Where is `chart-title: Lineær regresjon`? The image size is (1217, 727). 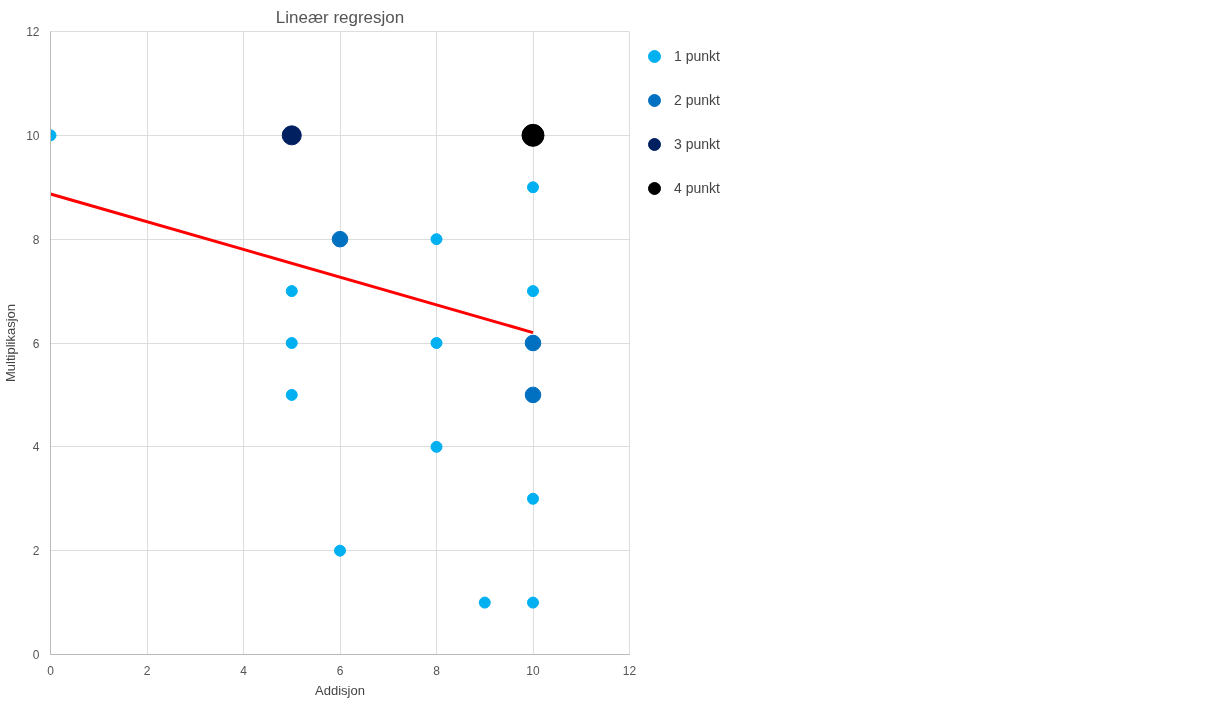 chart-title: Lineær regresjon is located at coordinates (340, 17).